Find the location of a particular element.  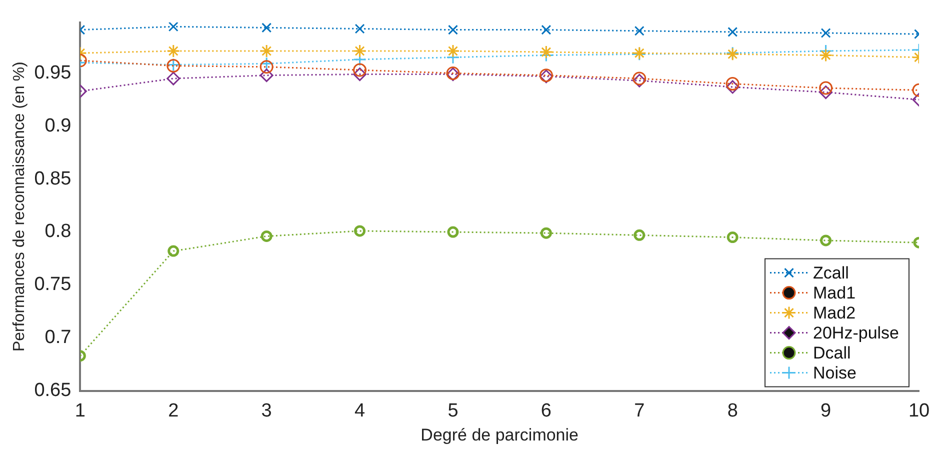

legend-label: Noise is located at coordinates (834, 372).